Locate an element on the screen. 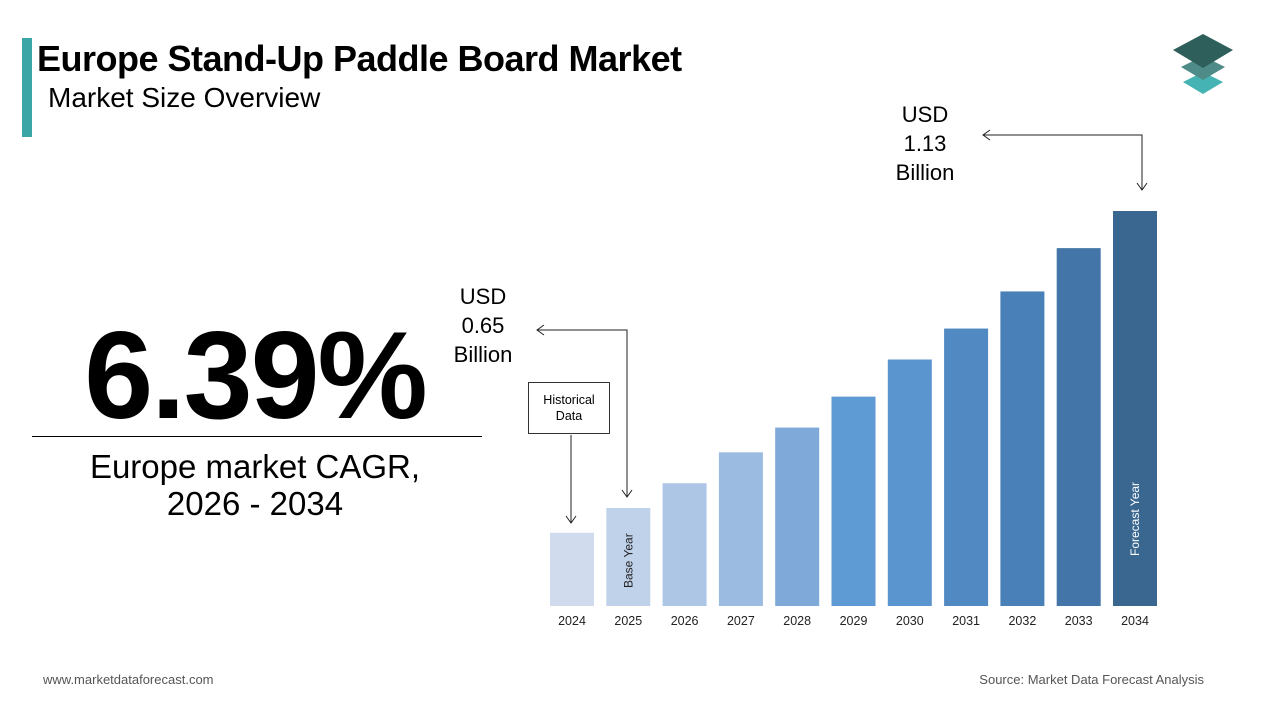 The height and width of the screenshot is (720, 1280). cagr-label: Europe market CAGR, 2026 - 2034 is located at coordinates (255, 485).